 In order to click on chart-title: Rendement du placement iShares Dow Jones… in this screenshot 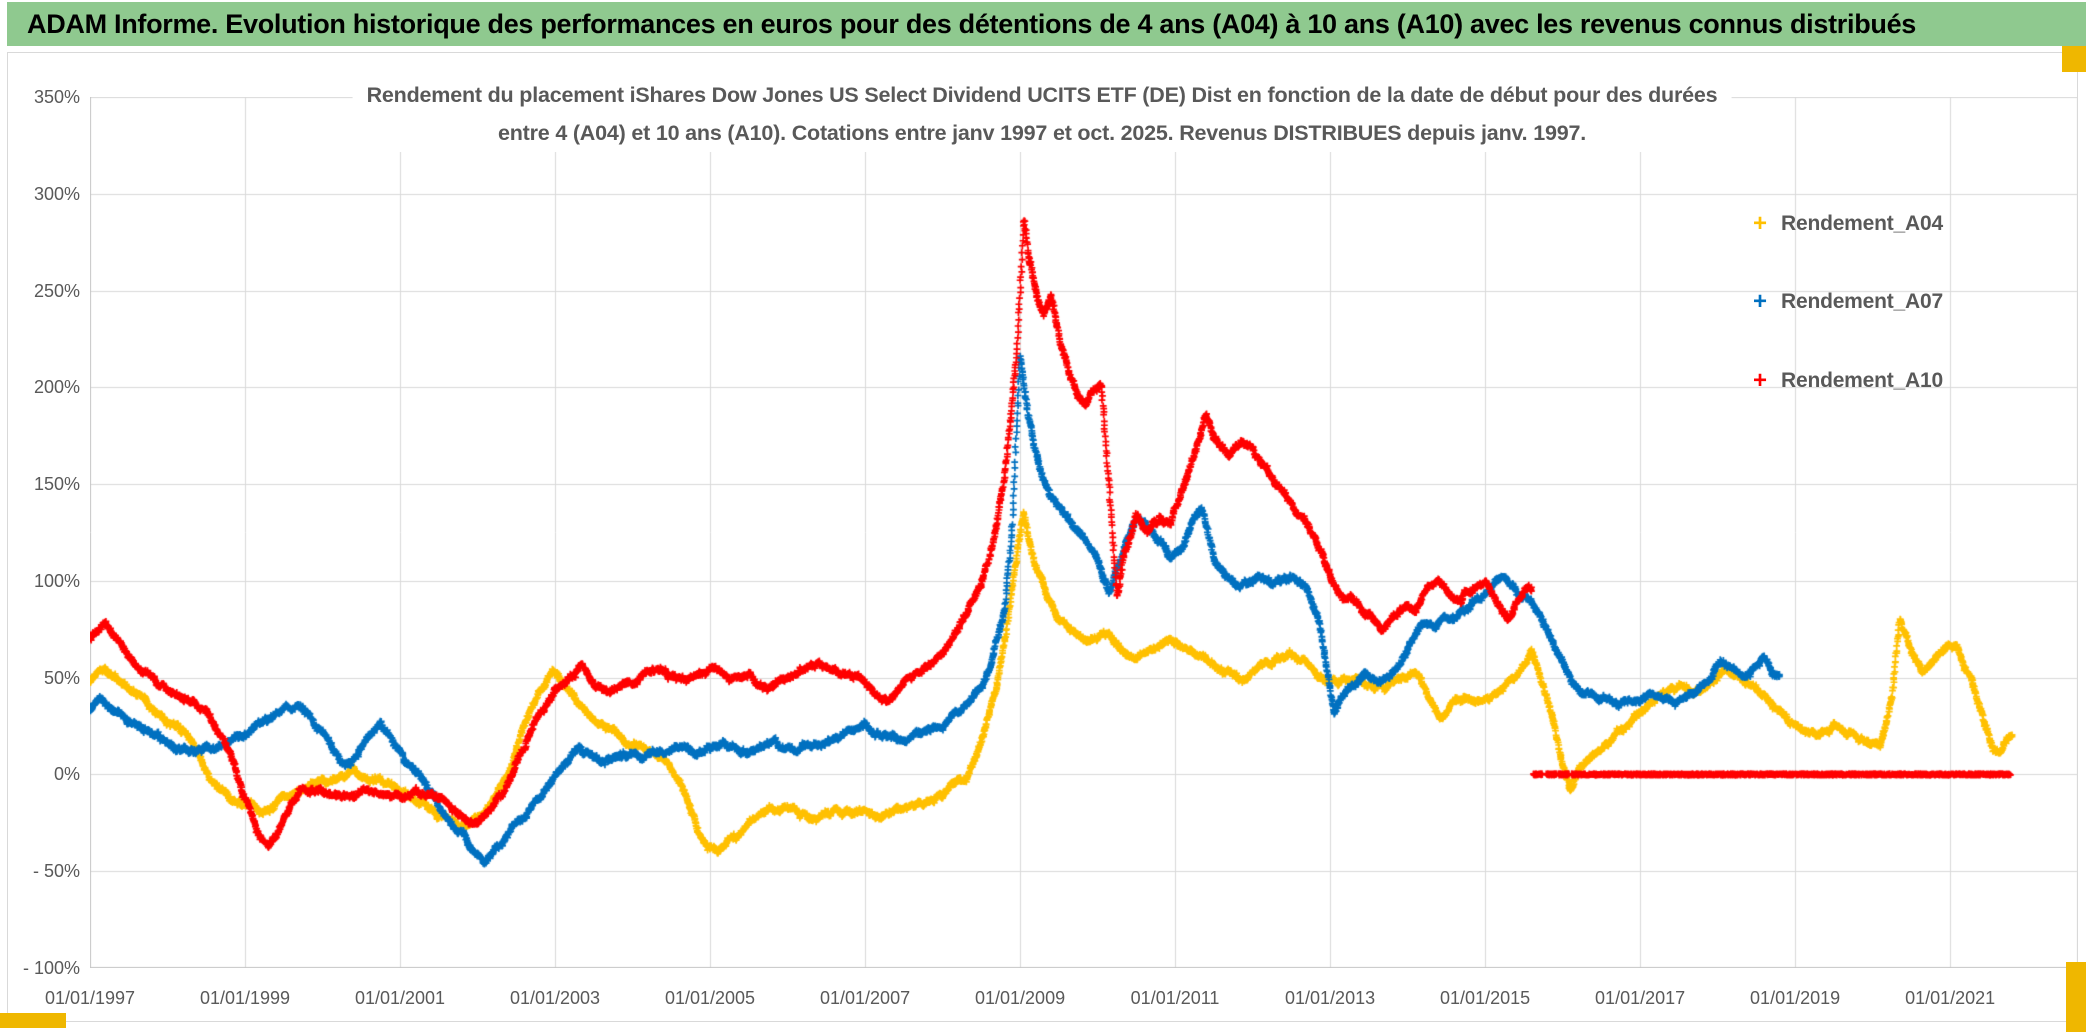, I will do `click(1042, 114)`.